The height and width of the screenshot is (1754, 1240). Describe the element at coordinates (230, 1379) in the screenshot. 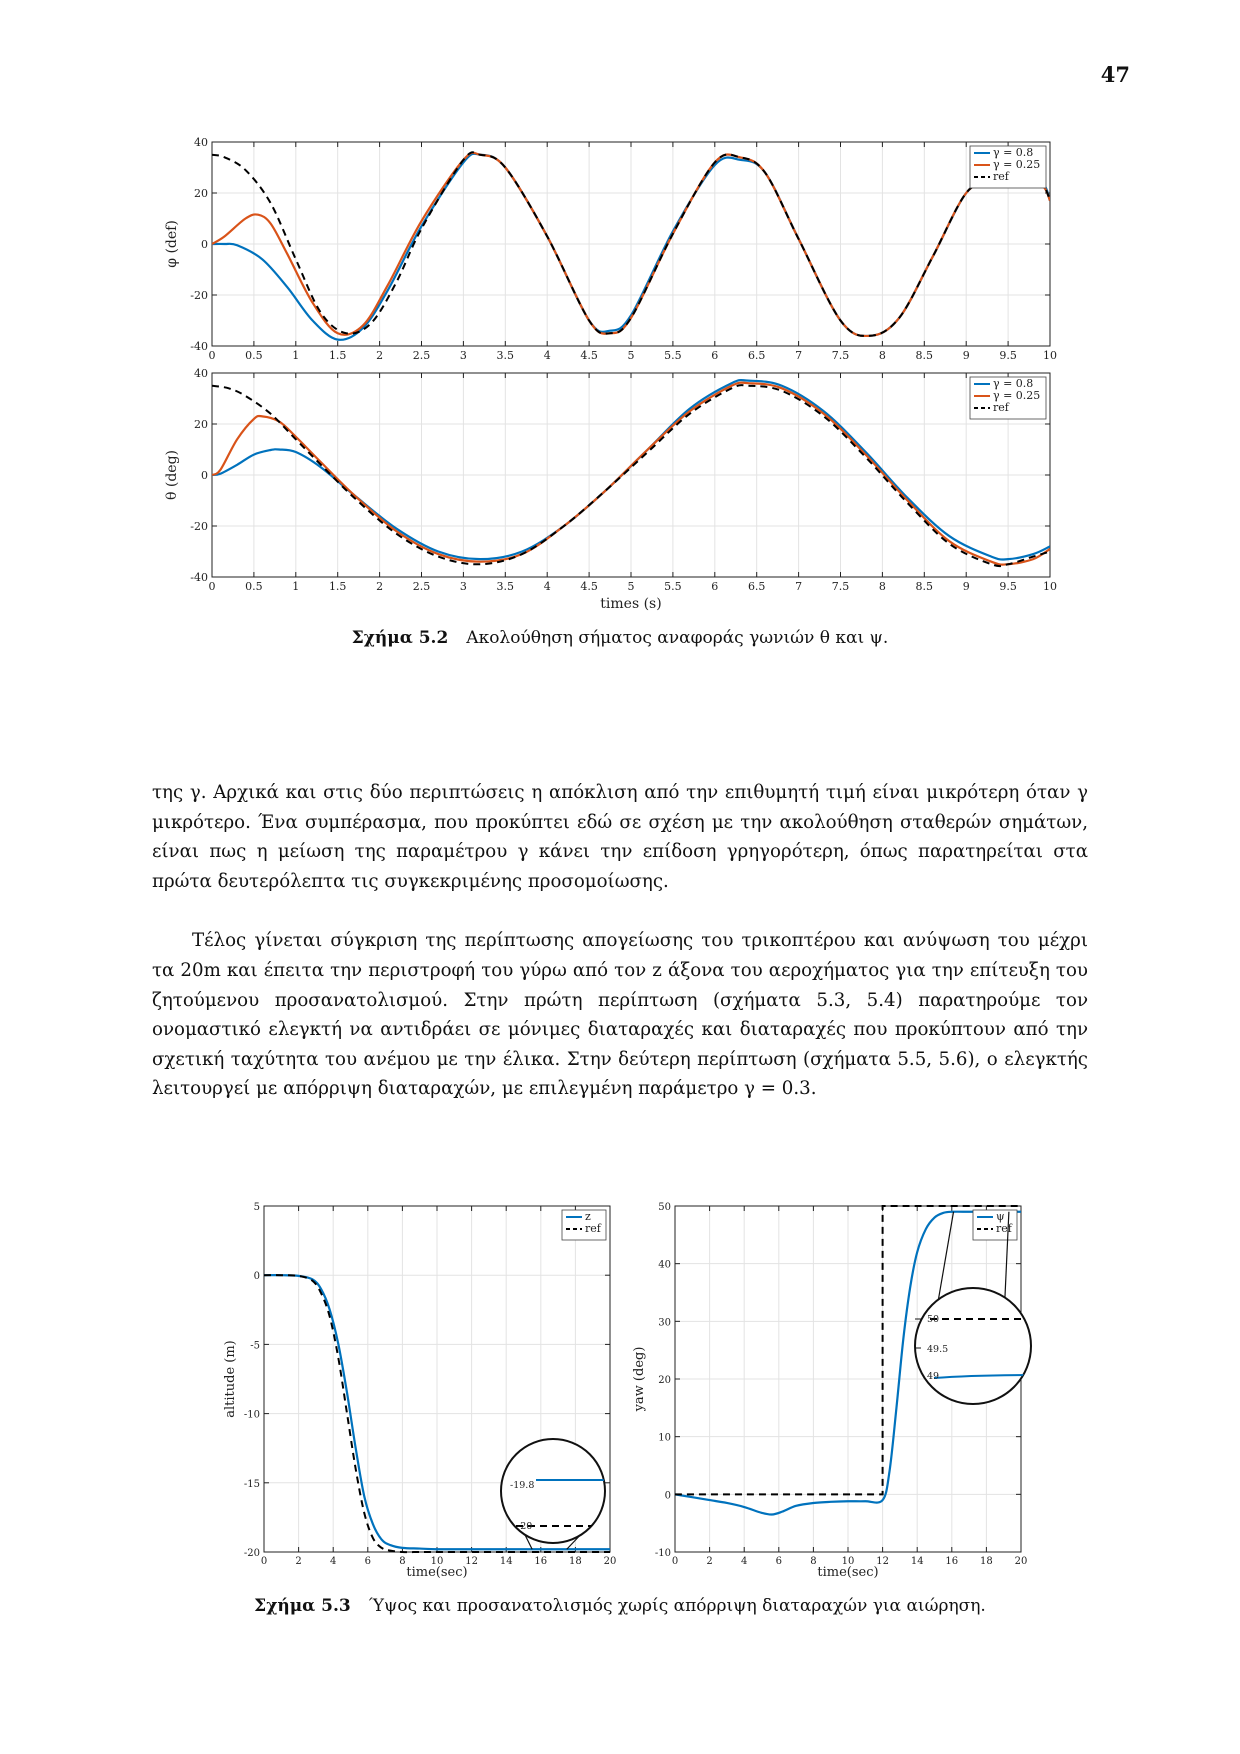

I see `y-axis-label: altitude (m)` at that location.